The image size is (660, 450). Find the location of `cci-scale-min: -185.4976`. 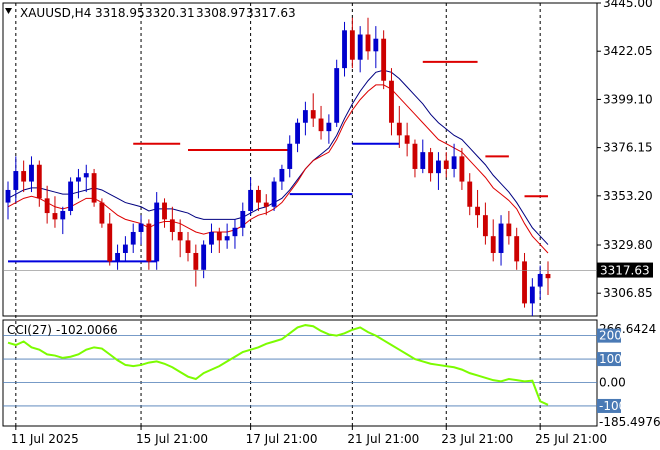

cci-scale-min: -185.4976 is located at coordinates (629, 422).